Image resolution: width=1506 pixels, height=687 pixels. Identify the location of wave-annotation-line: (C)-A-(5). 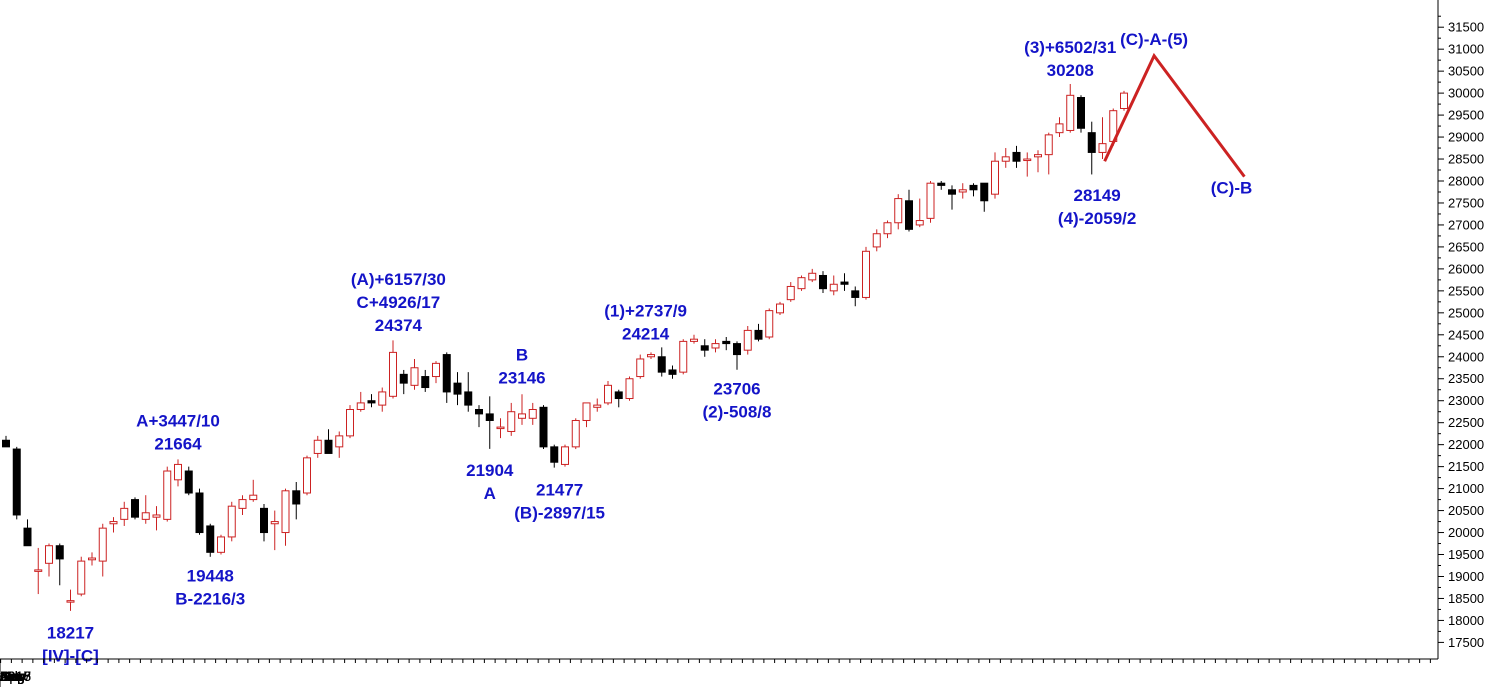
(1154, 39).